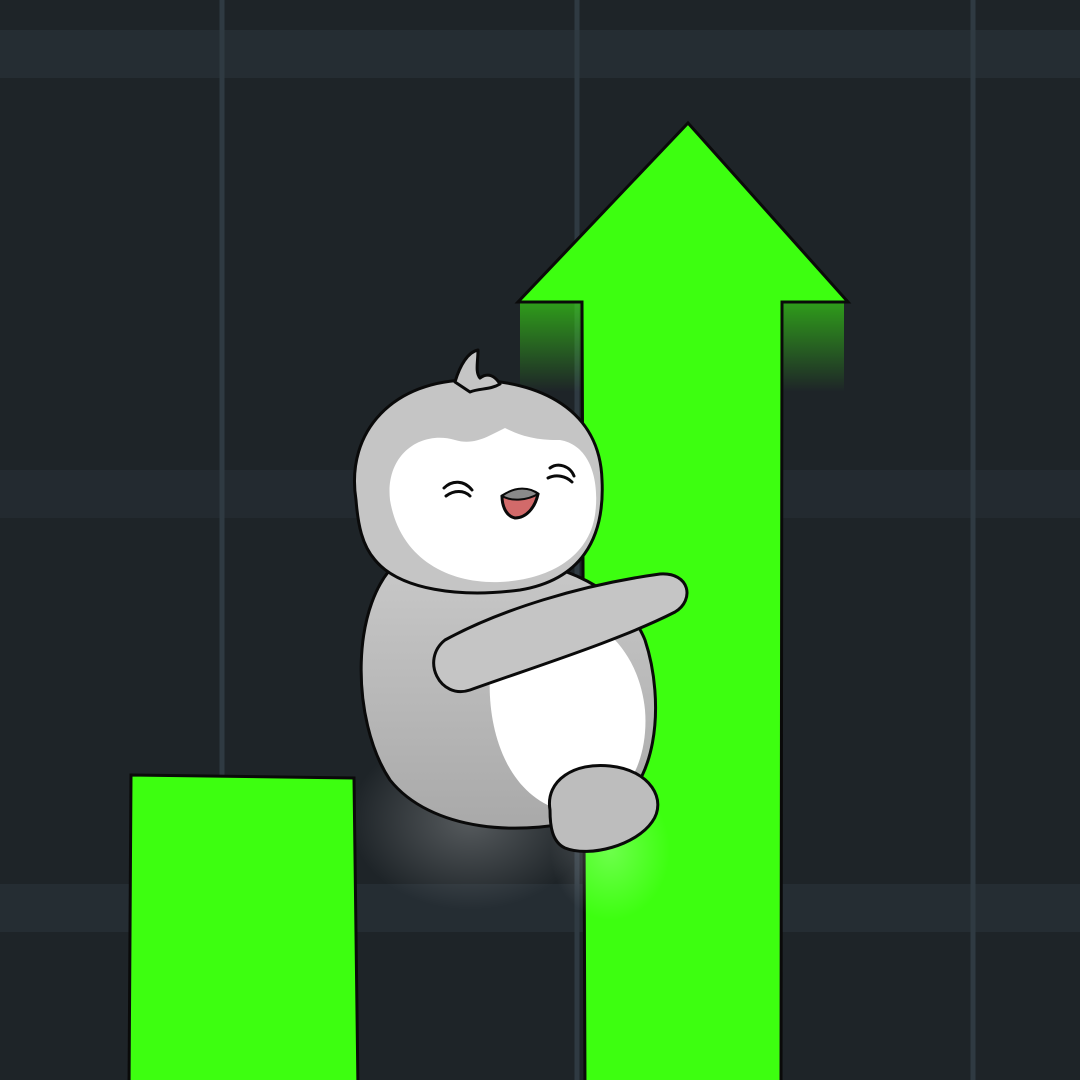 Image resolution: width=1080 pixels, height=1080 pixels. What do you see at coordinates (560, 633) in the screenshot?
I see `penguin-arm` at bounding box center [560, 633].